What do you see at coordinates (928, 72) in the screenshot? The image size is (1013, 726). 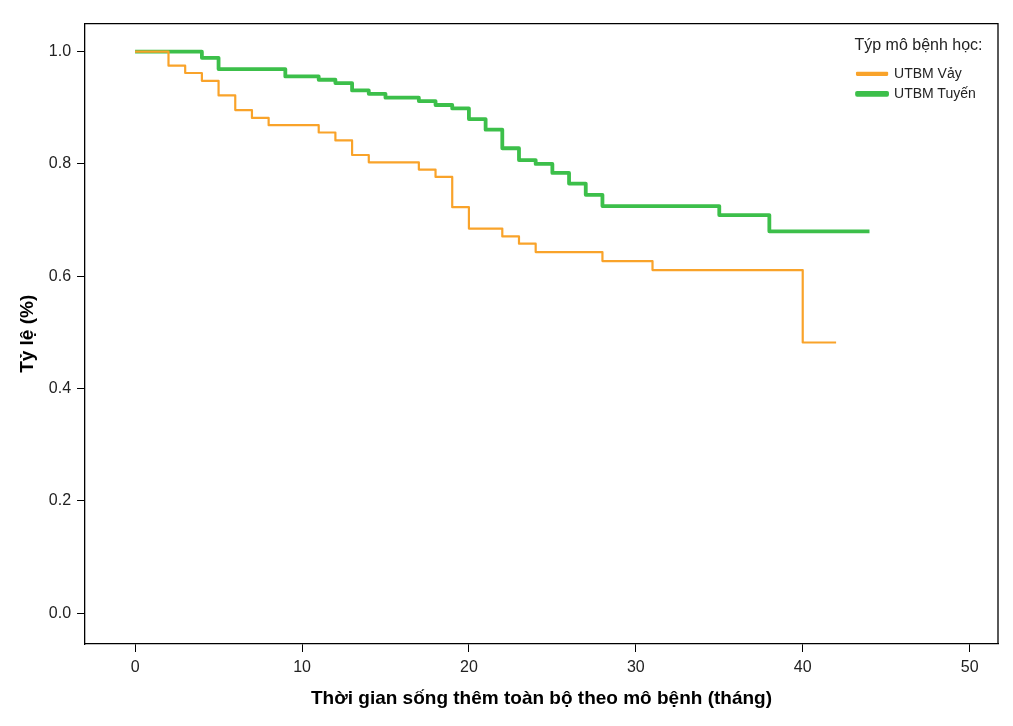 I see `legend-label: UTBM Vảy` at bounding box center [928, 72].